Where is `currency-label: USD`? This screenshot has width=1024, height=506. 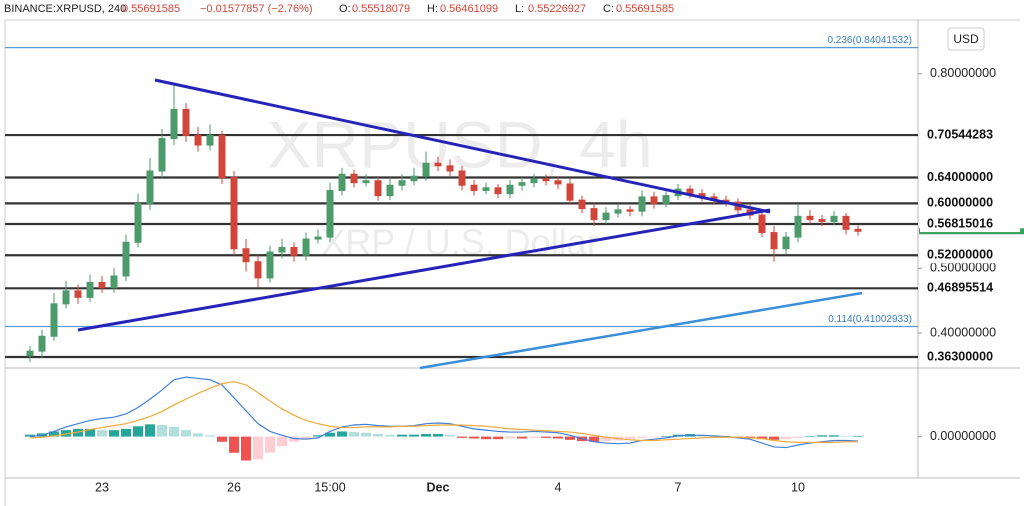 currency-label: USD is located at coordinates (966, 39).